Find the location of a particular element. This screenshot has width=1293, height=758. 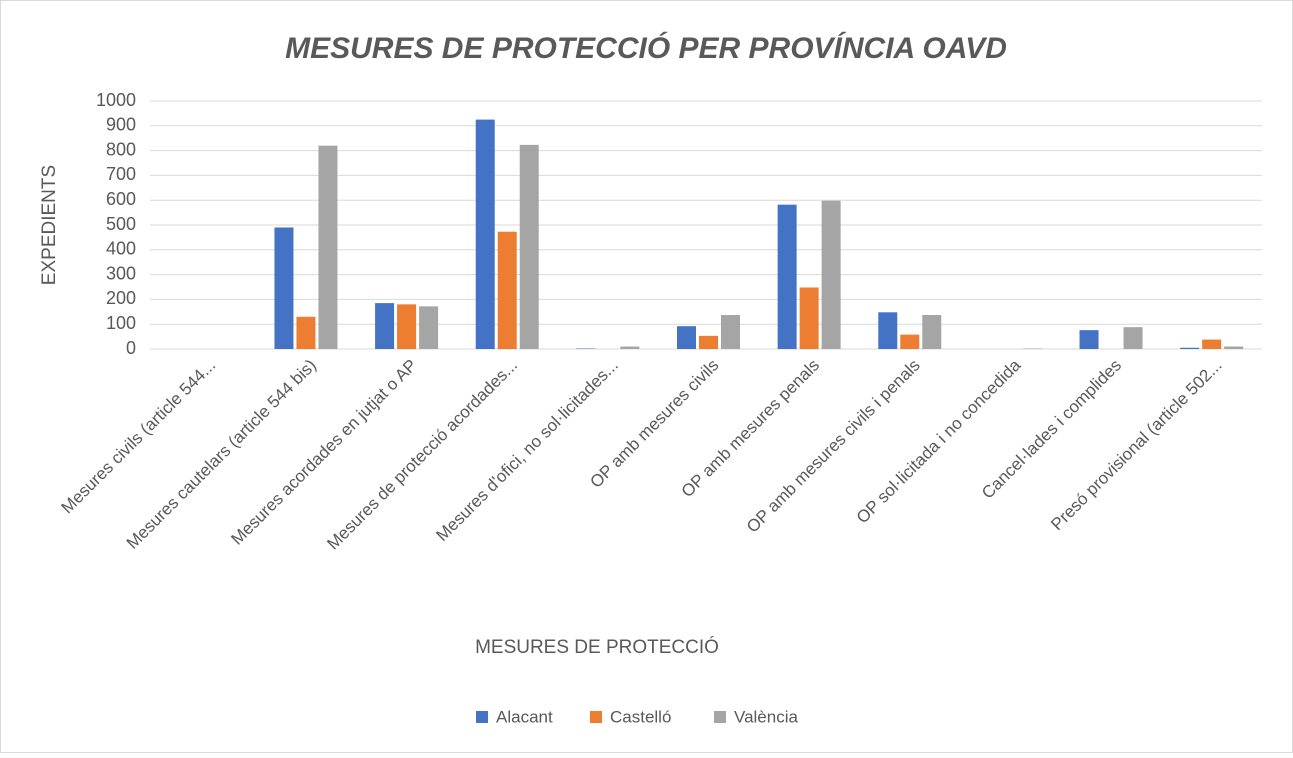

x-axis-title: MESURES DE PROTECCIÓ is located at coordinates (597, 647).